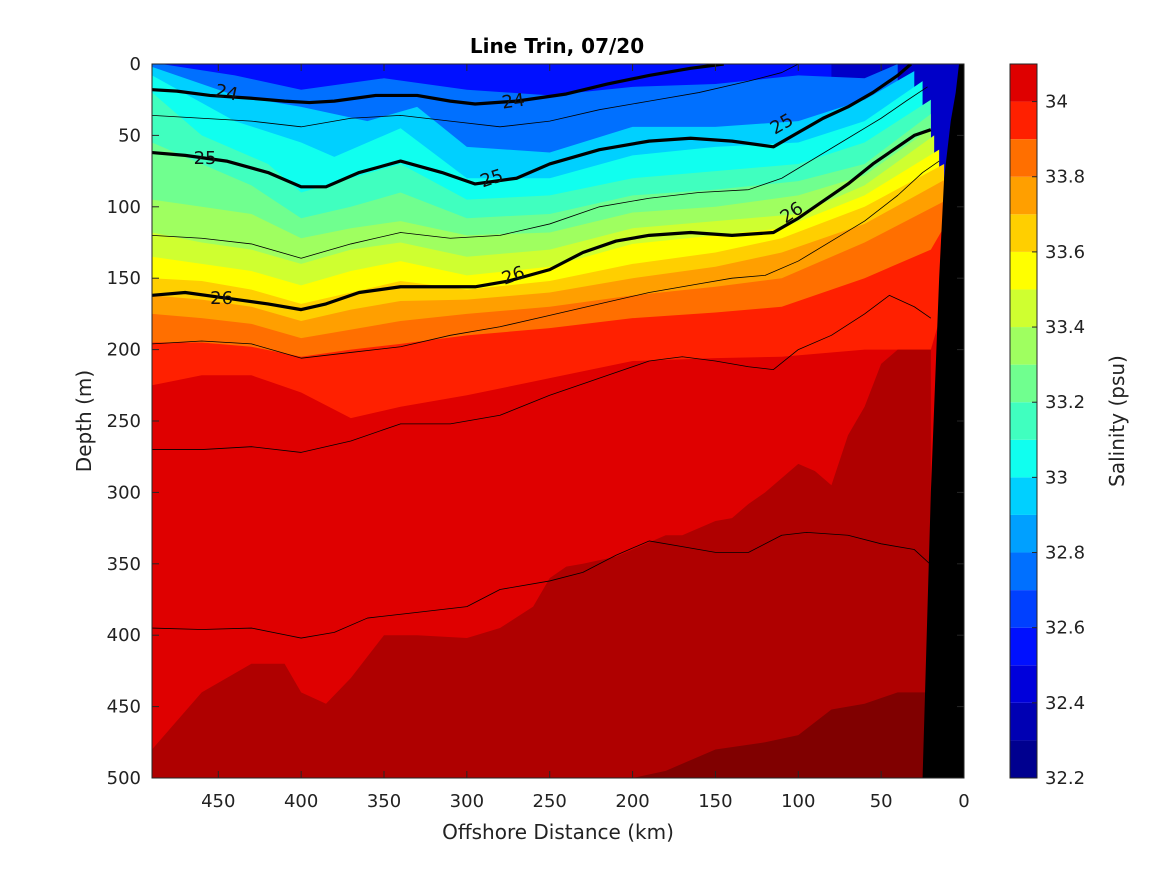  What do you see at coordinates (1058, 440) in the screenshot?
I see `colorbar-ticks: 34 33.8 33.6 33.4 33.2 33 32.8 32.6 32.4 32.2` at bounding box center [1058, 440].